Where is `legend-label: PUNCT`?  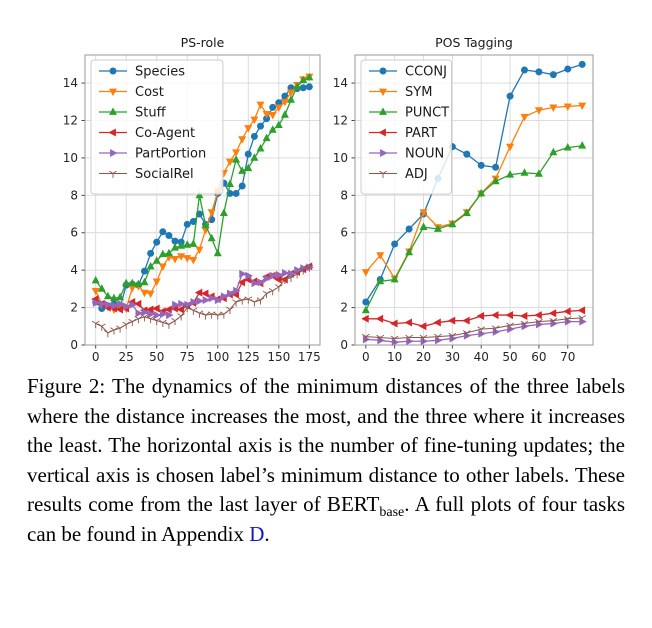
legend-label: PUNCT is located at coordinates (427, 113).